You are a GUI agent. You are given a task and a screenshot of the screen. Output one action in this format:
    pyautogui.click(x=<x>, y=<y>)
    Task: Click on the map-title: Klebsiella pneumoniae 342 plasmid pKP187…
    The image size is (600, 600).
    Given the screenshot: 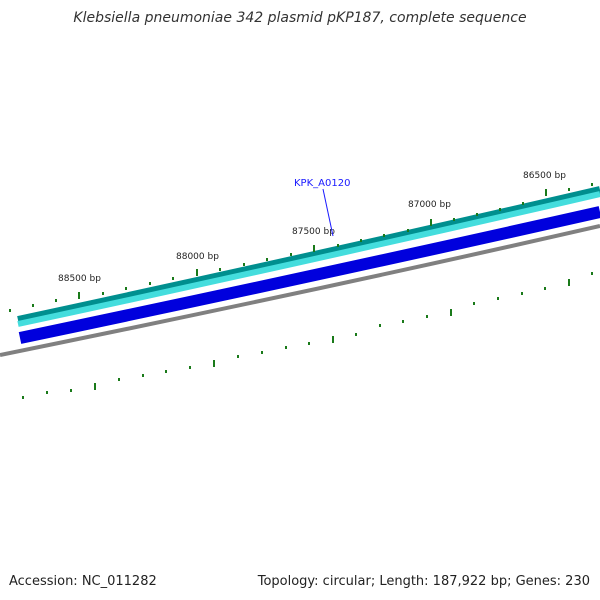 What is the action you would take?
    pyautogui.click(x=300, y=18)
    